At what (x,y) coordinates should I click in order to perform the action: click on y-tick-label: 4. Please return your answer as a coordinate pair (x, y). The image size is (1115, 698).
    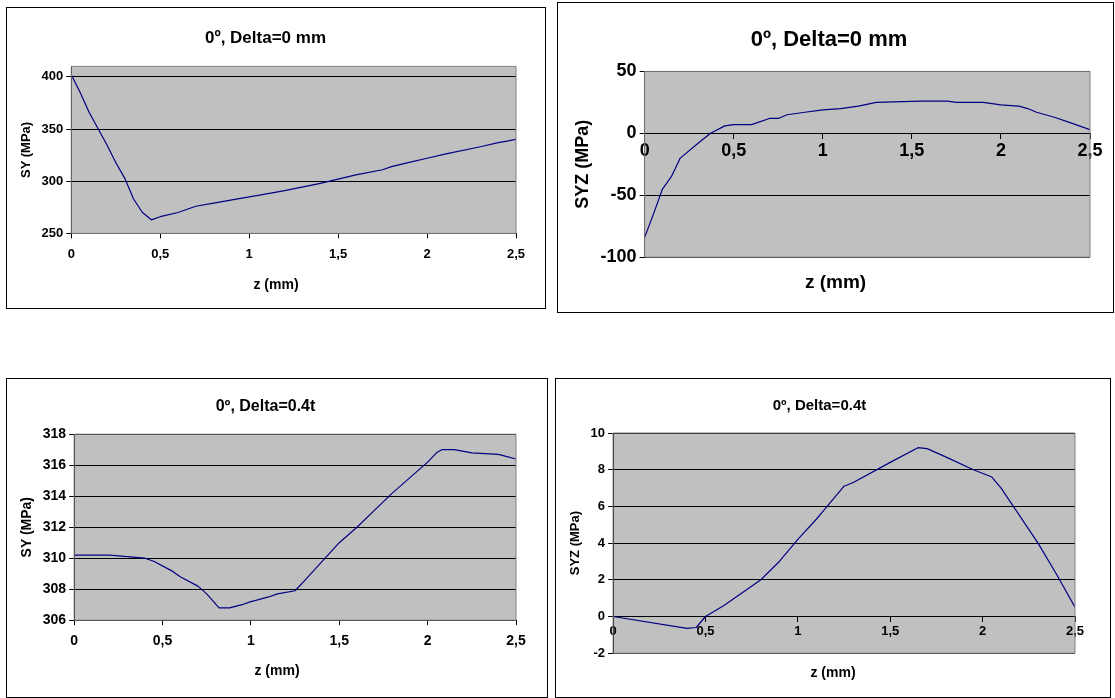
    Looking at the image, I should click on (601, 542).